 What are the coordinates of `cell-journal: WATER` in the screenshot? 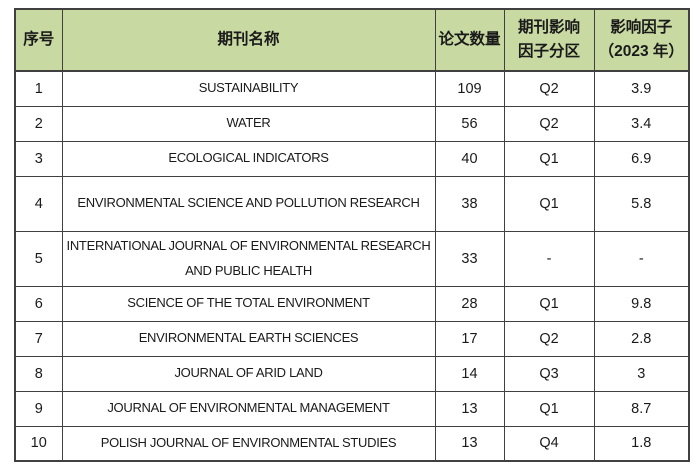 It's located at (248, 123).